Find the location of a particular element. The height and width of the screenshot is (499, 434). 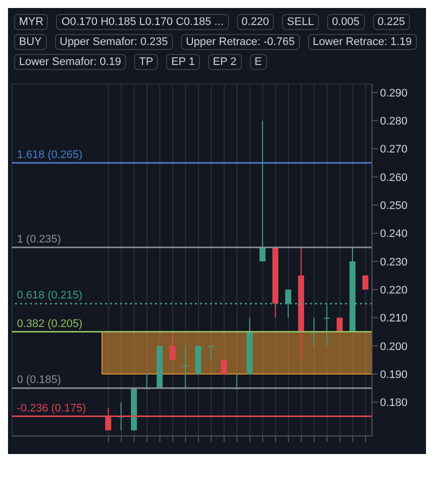

text: MYR is located at coordinates (31, 22).